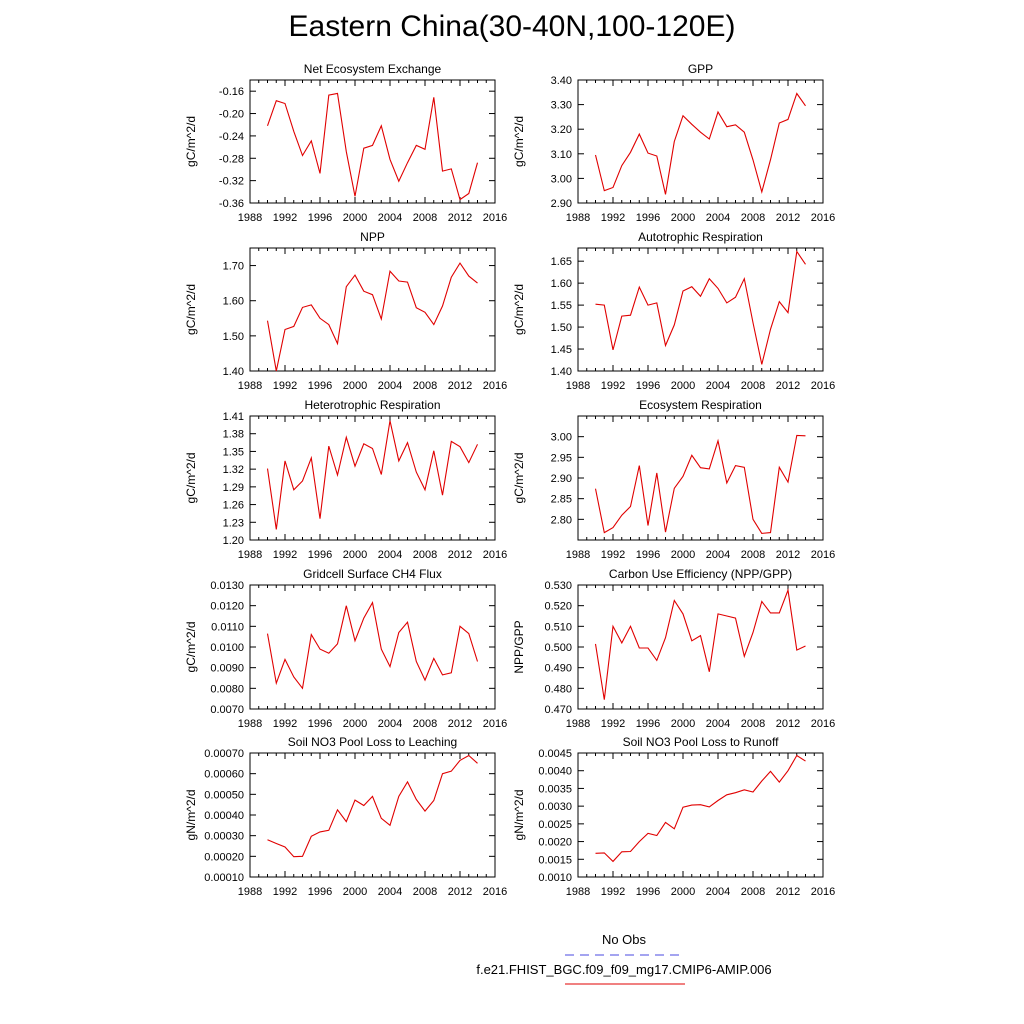 The image size is (1024, 1024). I want to click on y-tick-label: 0.0070, so click(227, 710).